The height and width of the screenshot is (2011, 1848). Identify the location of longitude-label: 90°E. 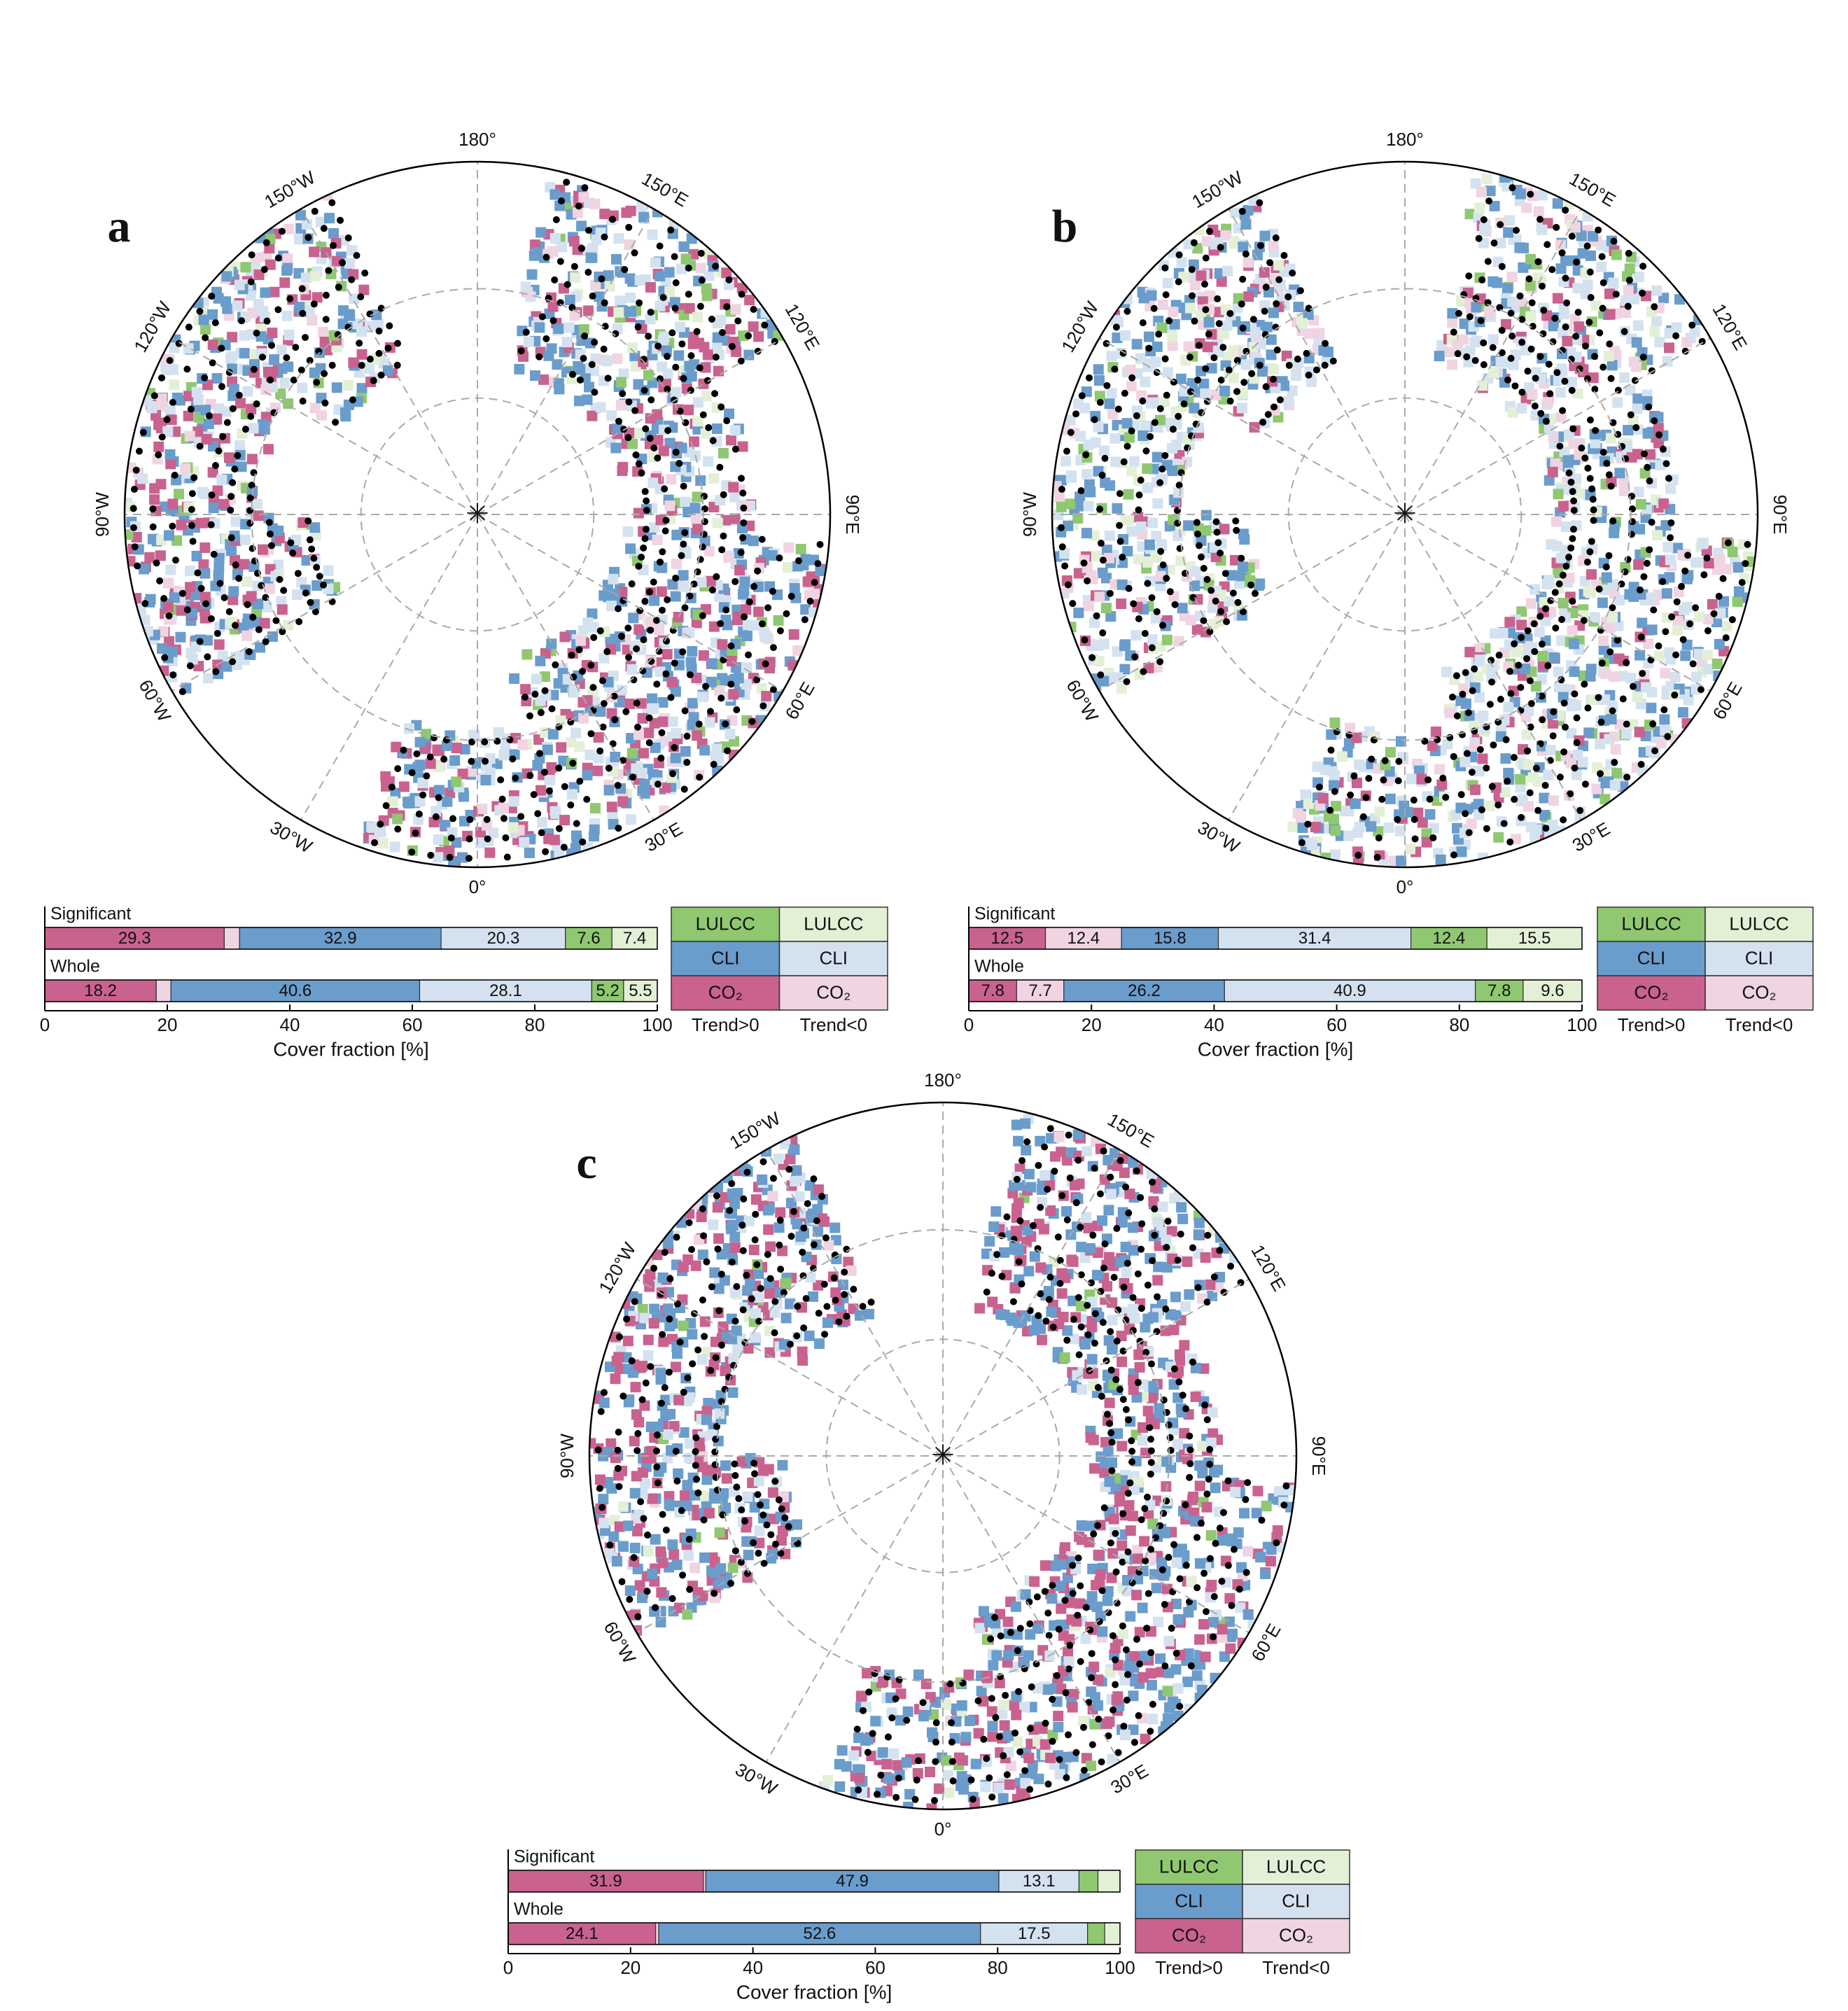
(852, 515).